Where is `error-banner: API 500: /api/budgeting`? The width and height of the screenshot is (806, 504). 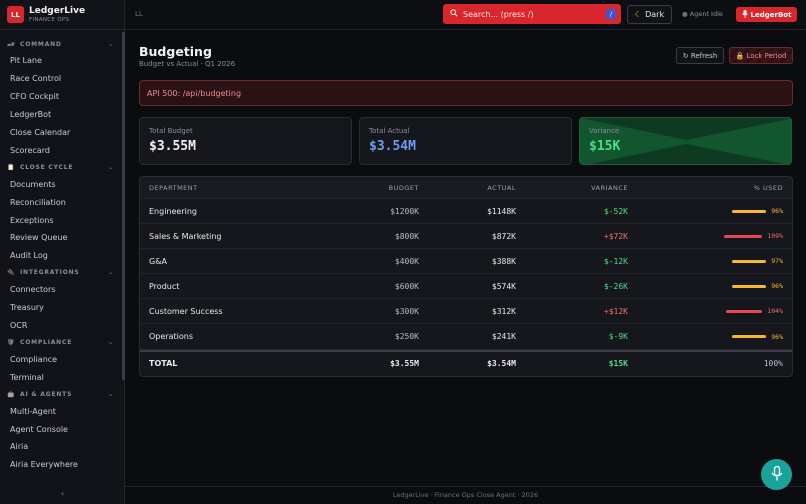 error-banner: API 500: /api/budgeting is located at coordinates (466, 93).